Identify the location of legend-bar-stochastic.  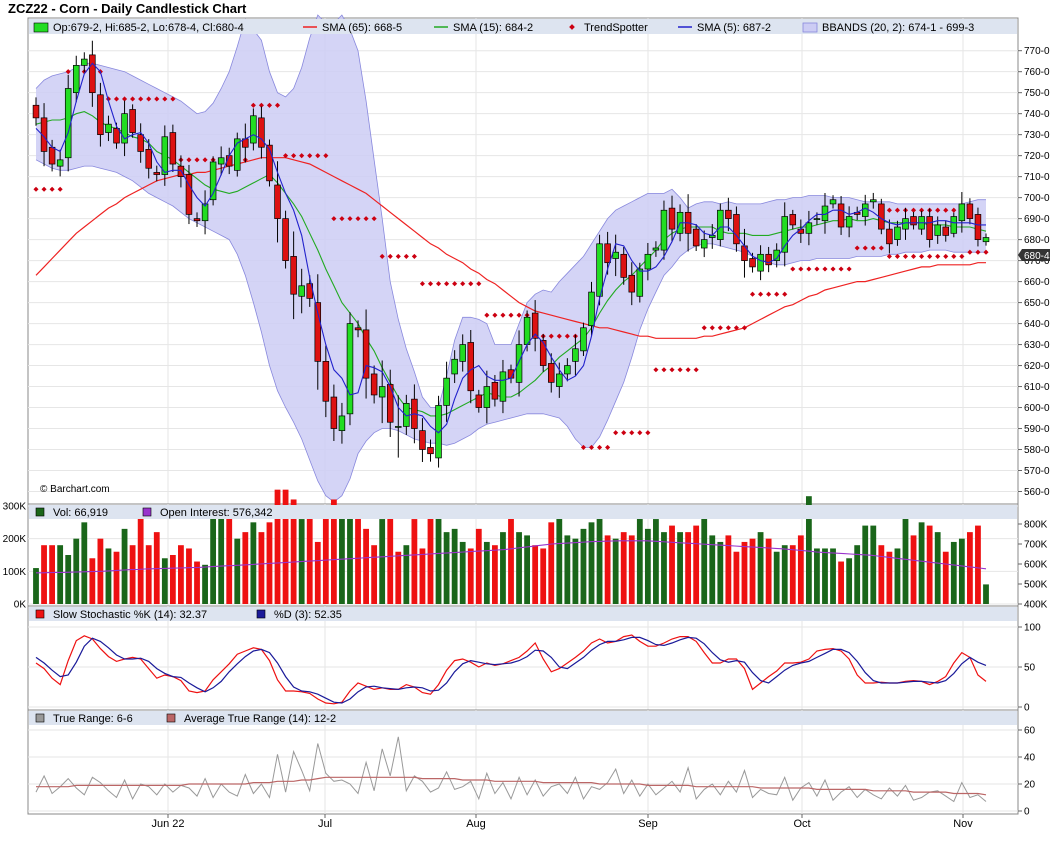
(523, 614).